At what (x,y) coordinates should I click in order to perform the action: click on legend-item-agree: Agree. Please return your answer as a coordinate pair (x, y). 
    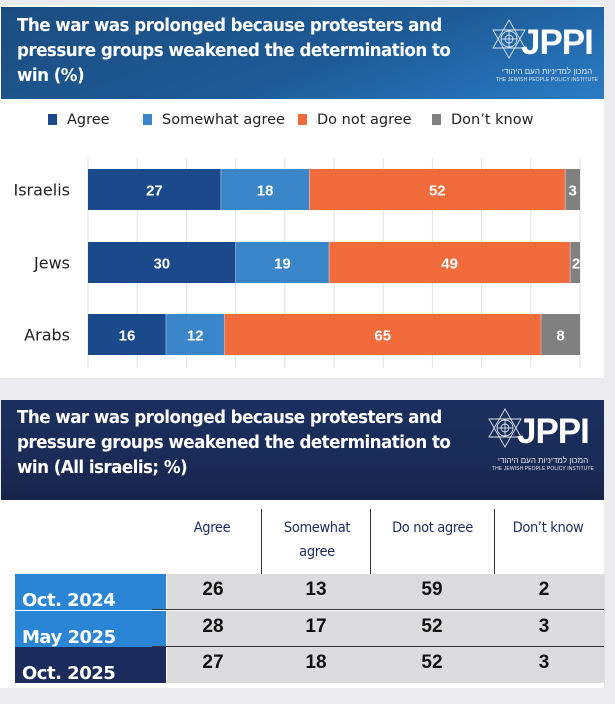
    Looking at the image, I should click on (79, 120).